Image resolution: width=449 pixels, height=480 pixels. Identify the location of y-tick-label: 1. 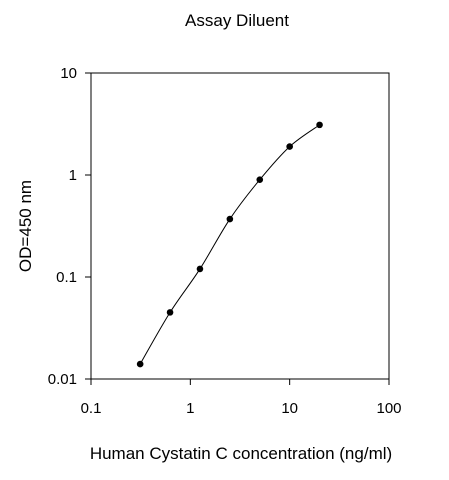
(73, 175).